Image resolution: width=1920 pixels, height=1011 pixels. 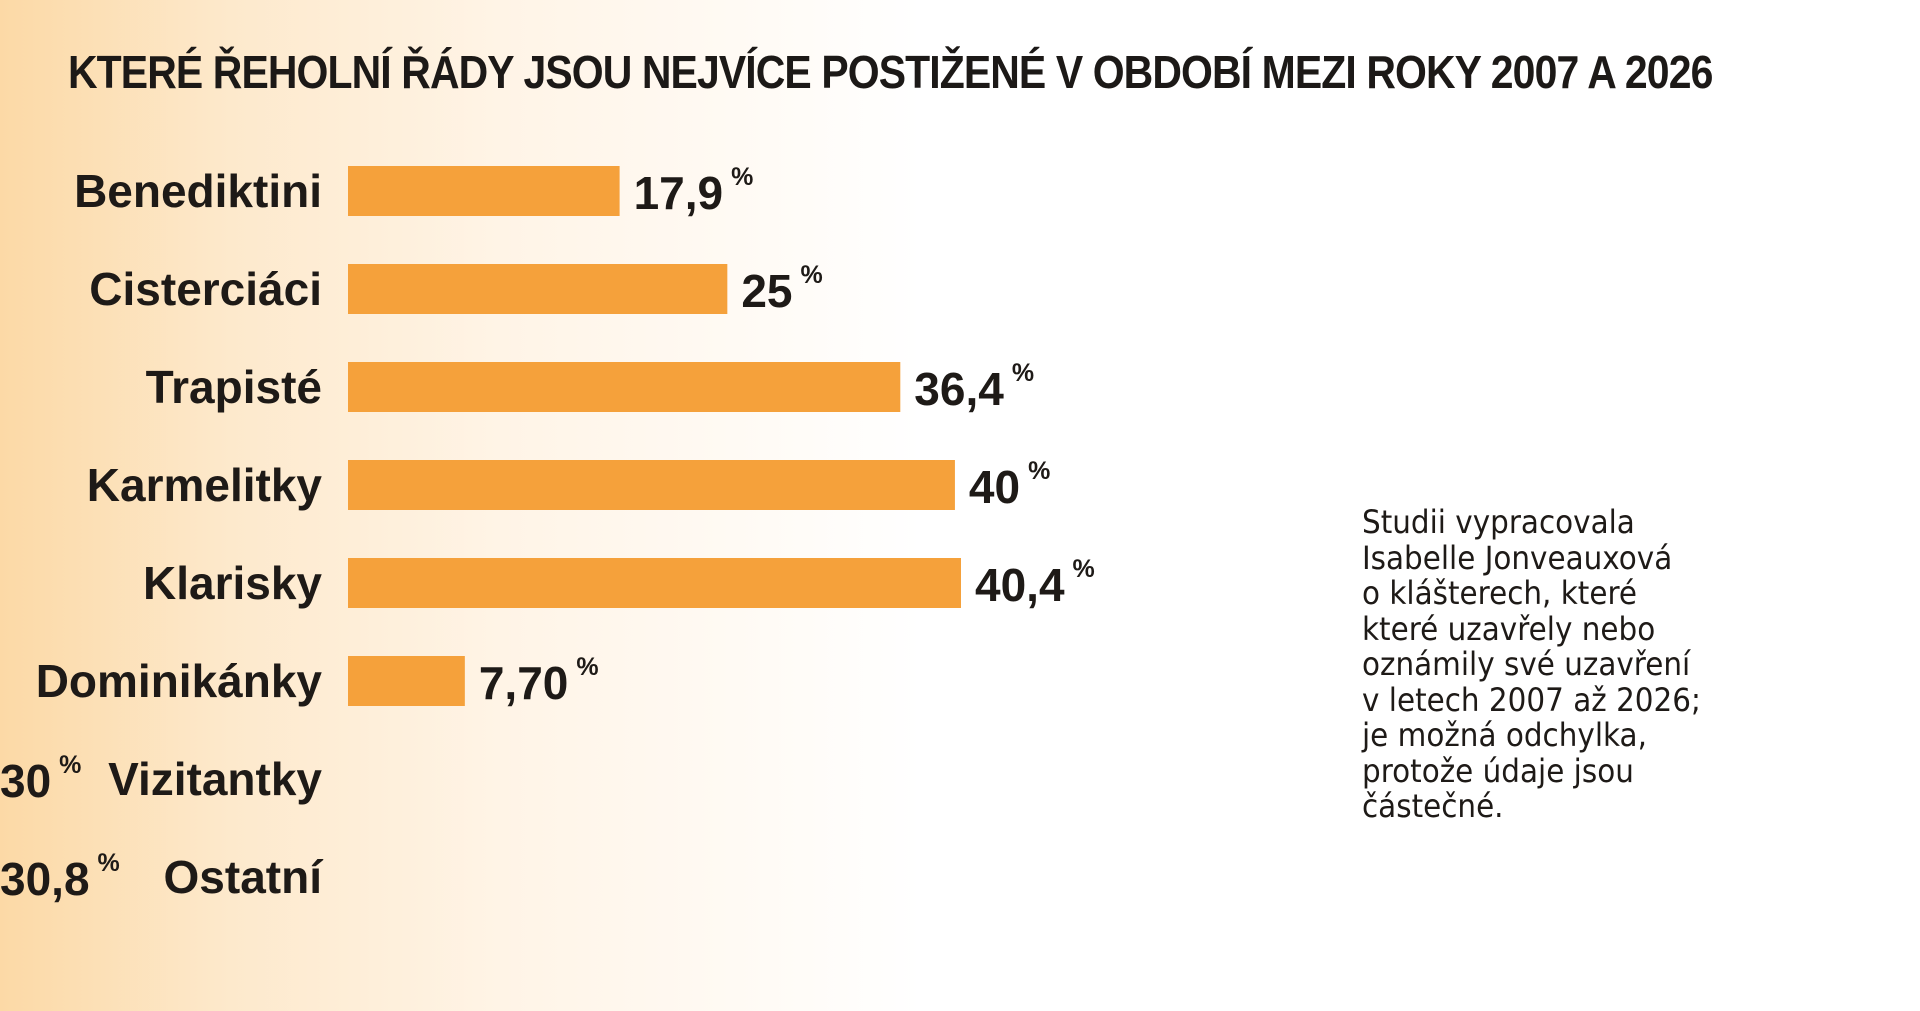 I want to click on value-number: 30, so click(x=25, y=781).